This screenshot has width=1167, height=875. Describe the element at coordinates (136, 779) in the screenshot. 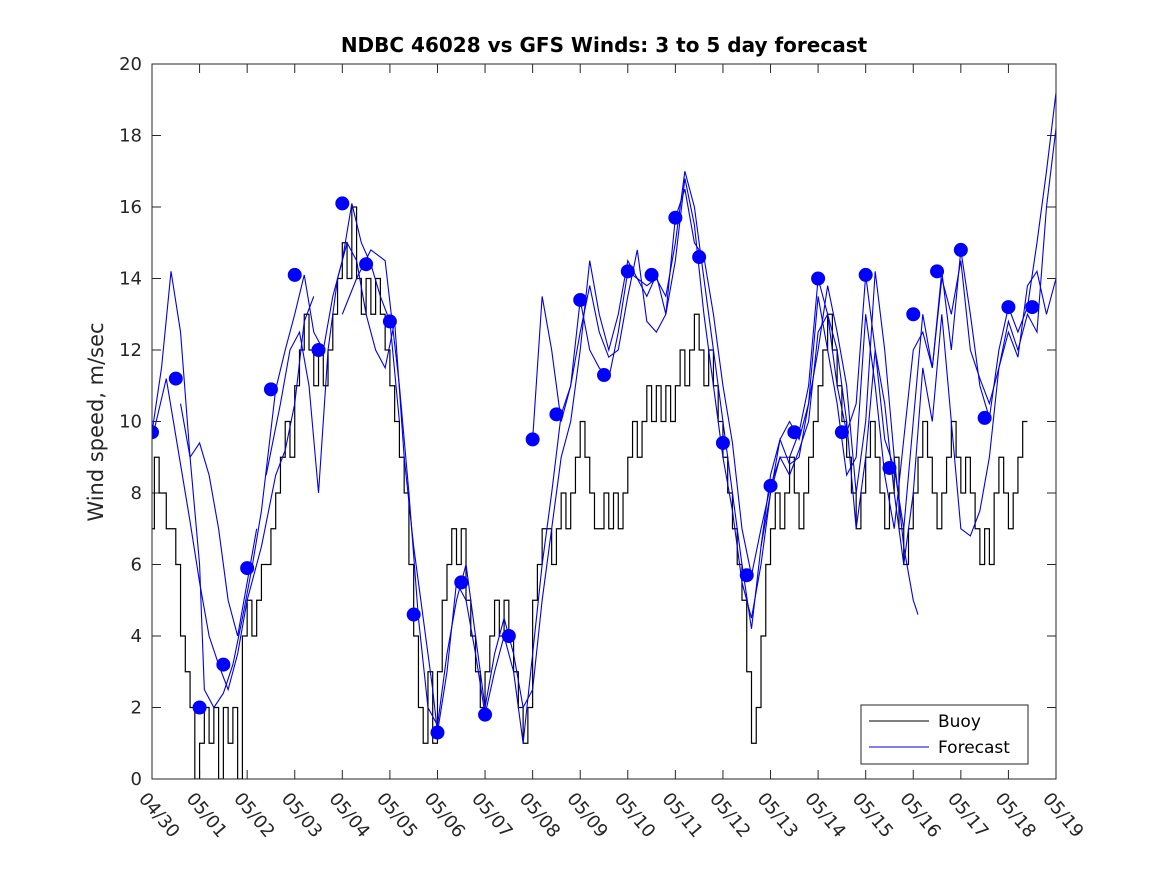

I see `y-tick-label: 0` at that location.